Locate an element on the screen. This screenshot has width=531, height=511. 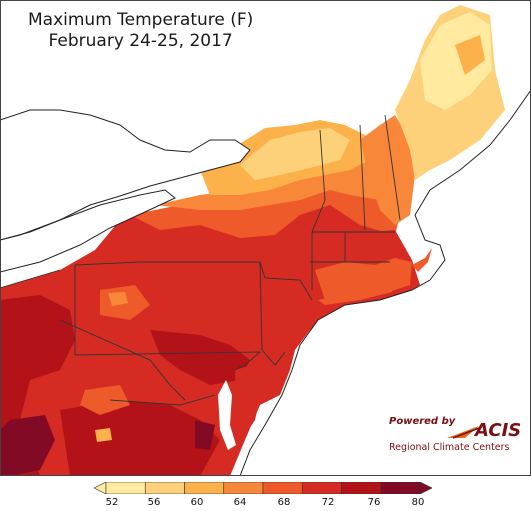
region-mild-s3 is located at coordinates (103, 435).